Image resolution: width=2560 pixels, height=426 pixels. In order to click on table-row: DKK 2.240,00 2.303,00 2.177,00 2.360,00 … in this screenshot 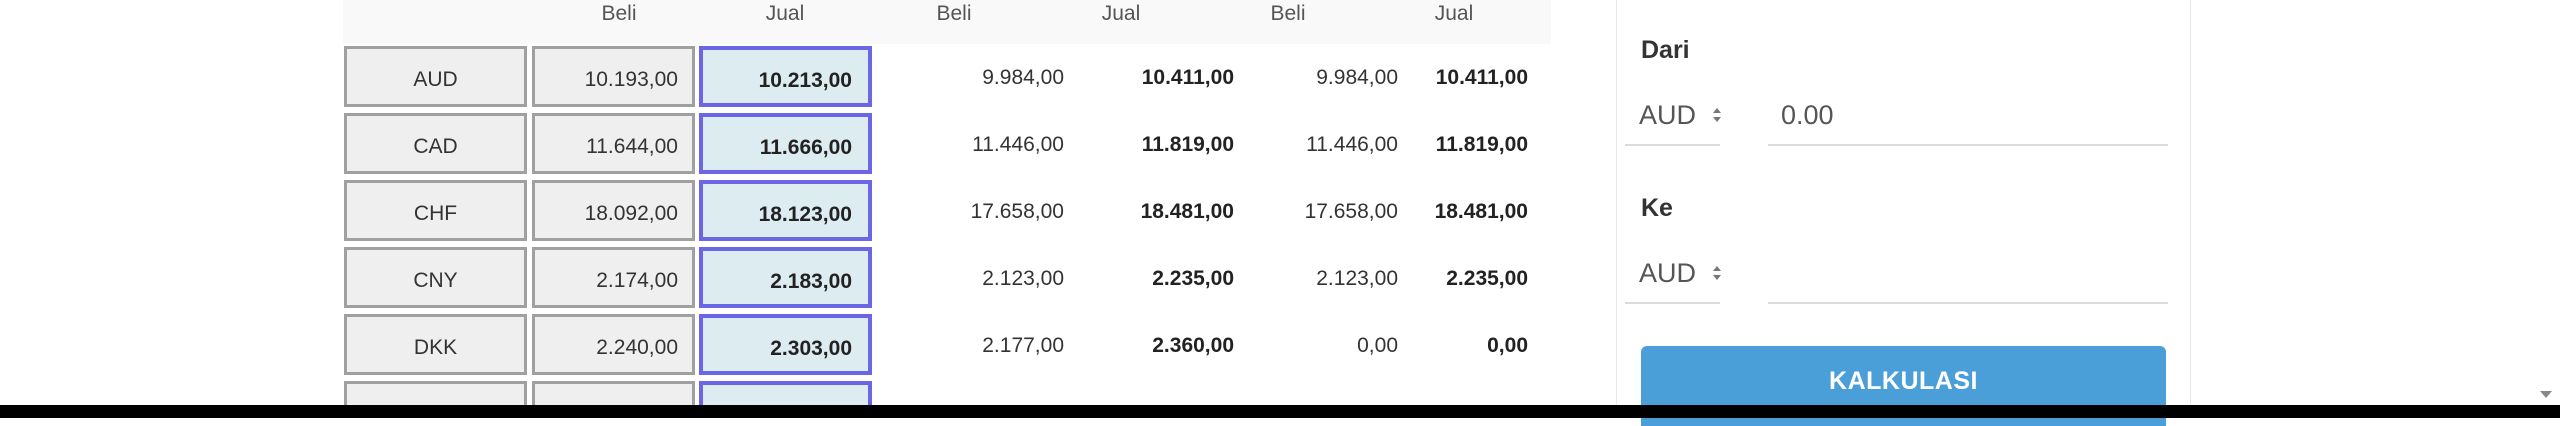, I will do `click(947, 346)`.